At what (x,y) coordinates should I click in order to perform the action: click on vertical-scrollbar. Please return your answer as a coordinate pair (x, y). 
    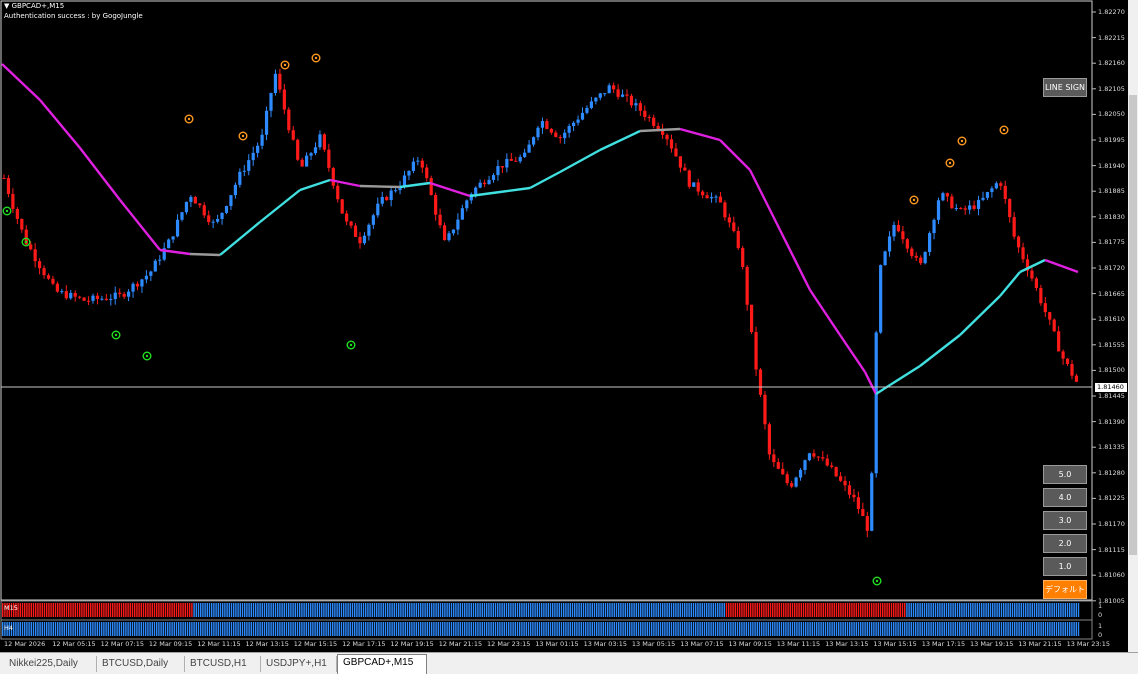
    Looking at the image, I should click on (1133, 326).